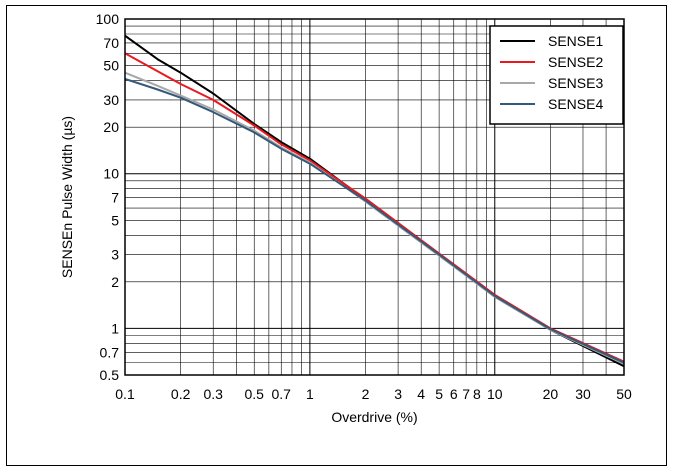 The width and height of the screenshot is (673, 472). I want to click on legend: SENSE1 SENSE2 SENSE3 SENSE4, so click(556, 75).